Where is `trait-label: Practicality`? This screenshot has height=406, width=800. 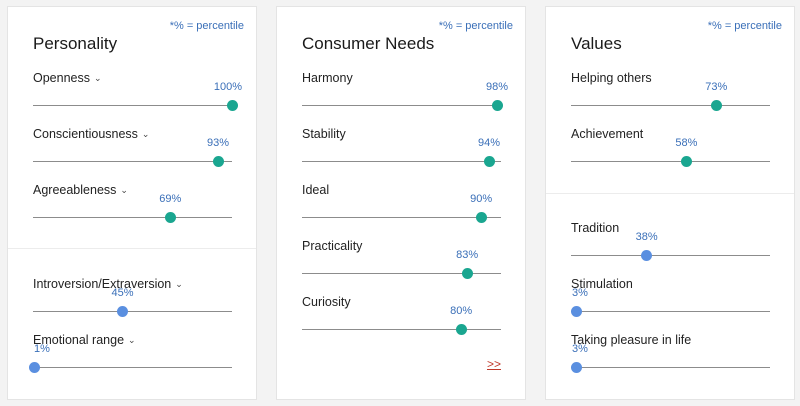
trait-label: Practicality is located at coordinates (332, 246).